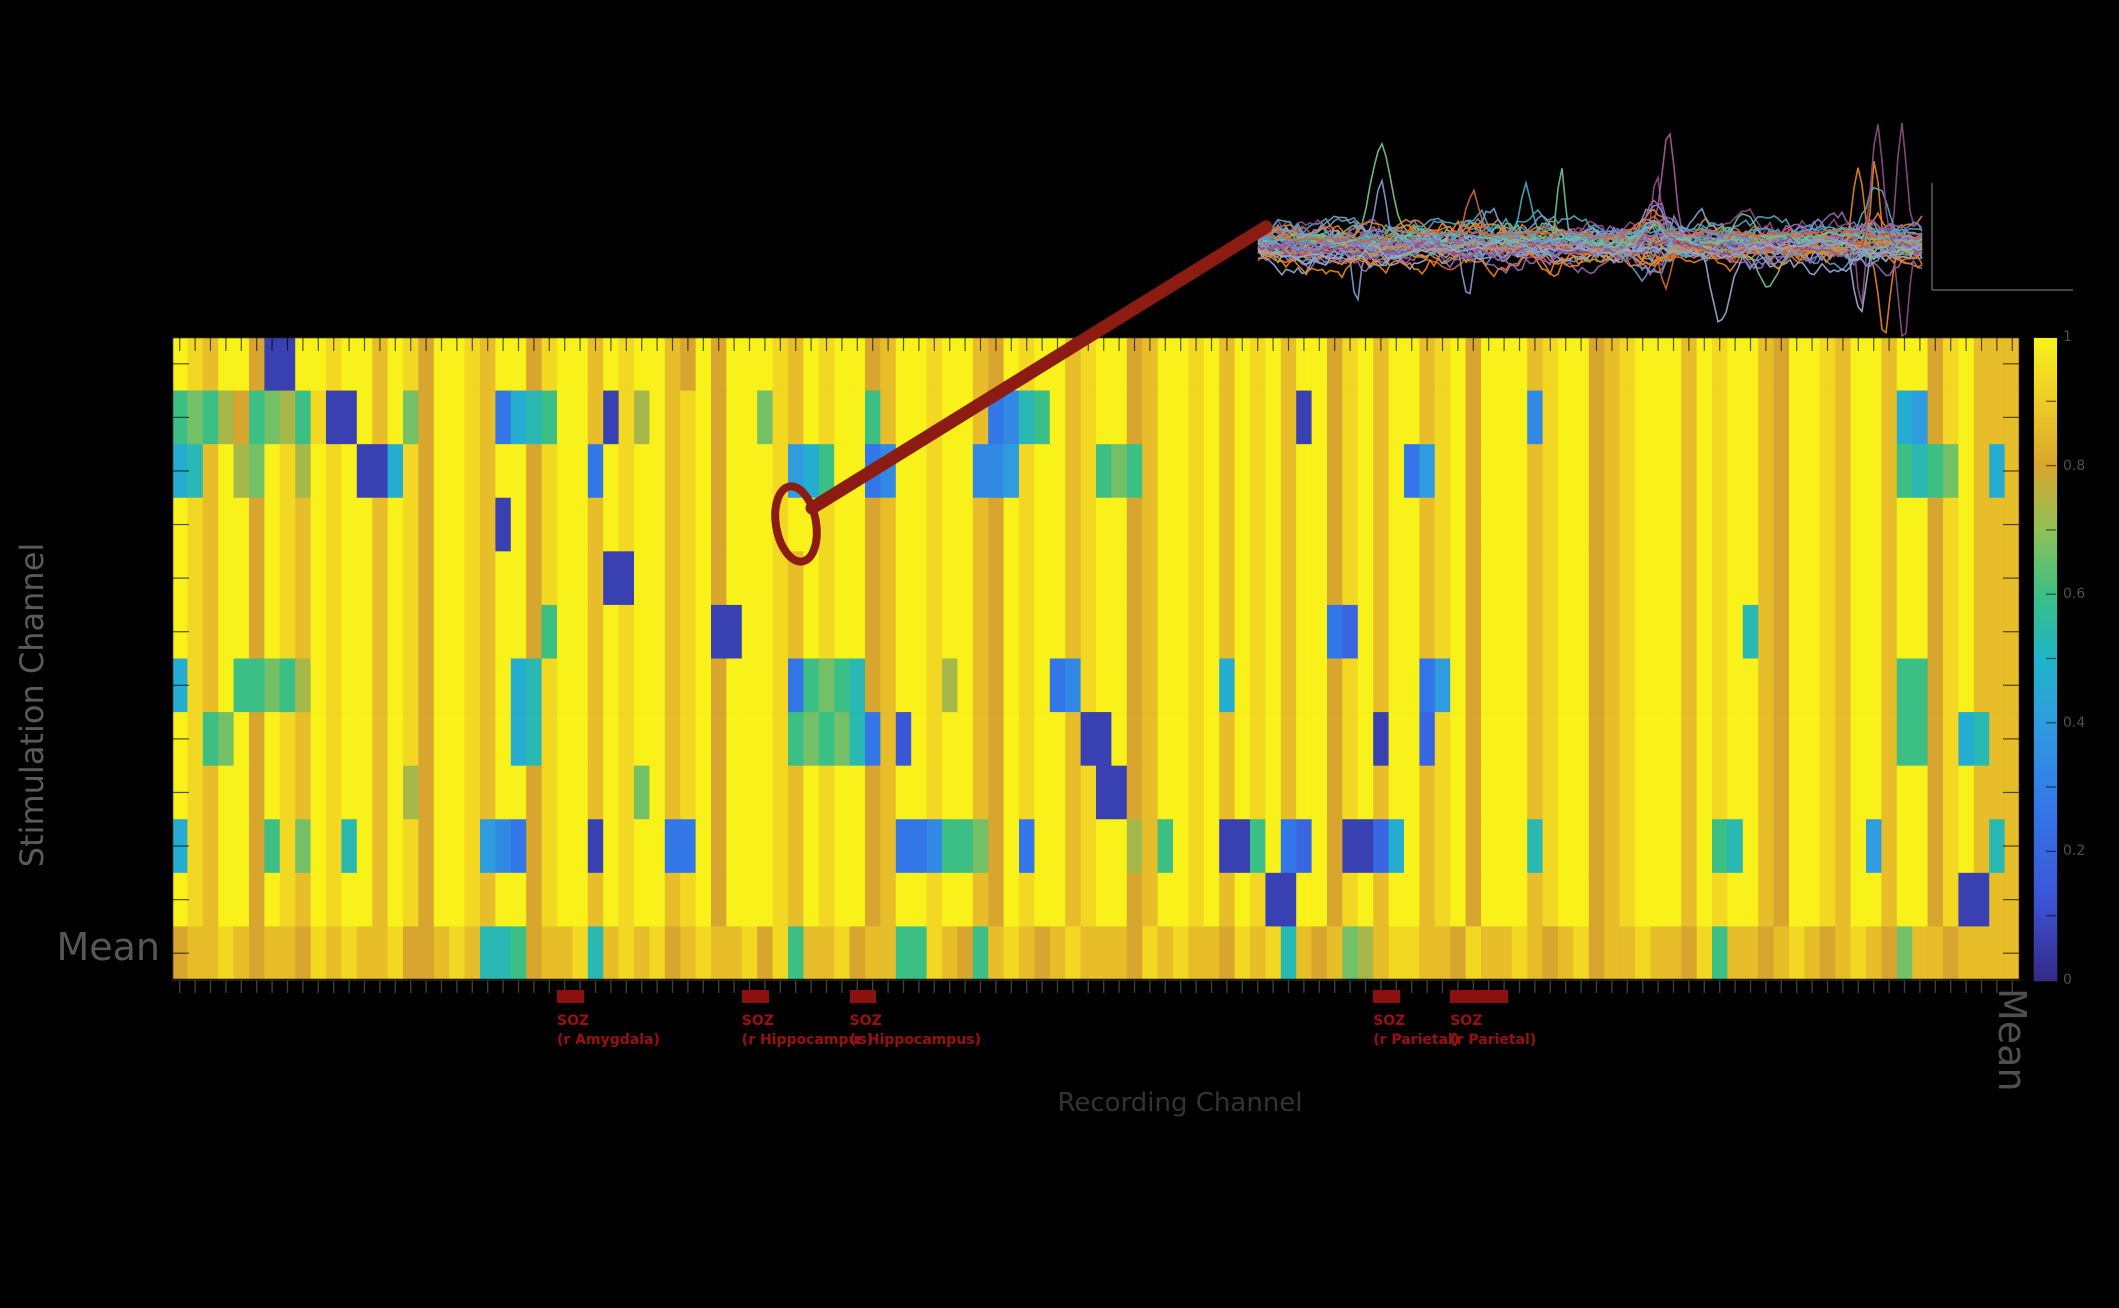  I want to click on colorbar, so click(2045, 659).